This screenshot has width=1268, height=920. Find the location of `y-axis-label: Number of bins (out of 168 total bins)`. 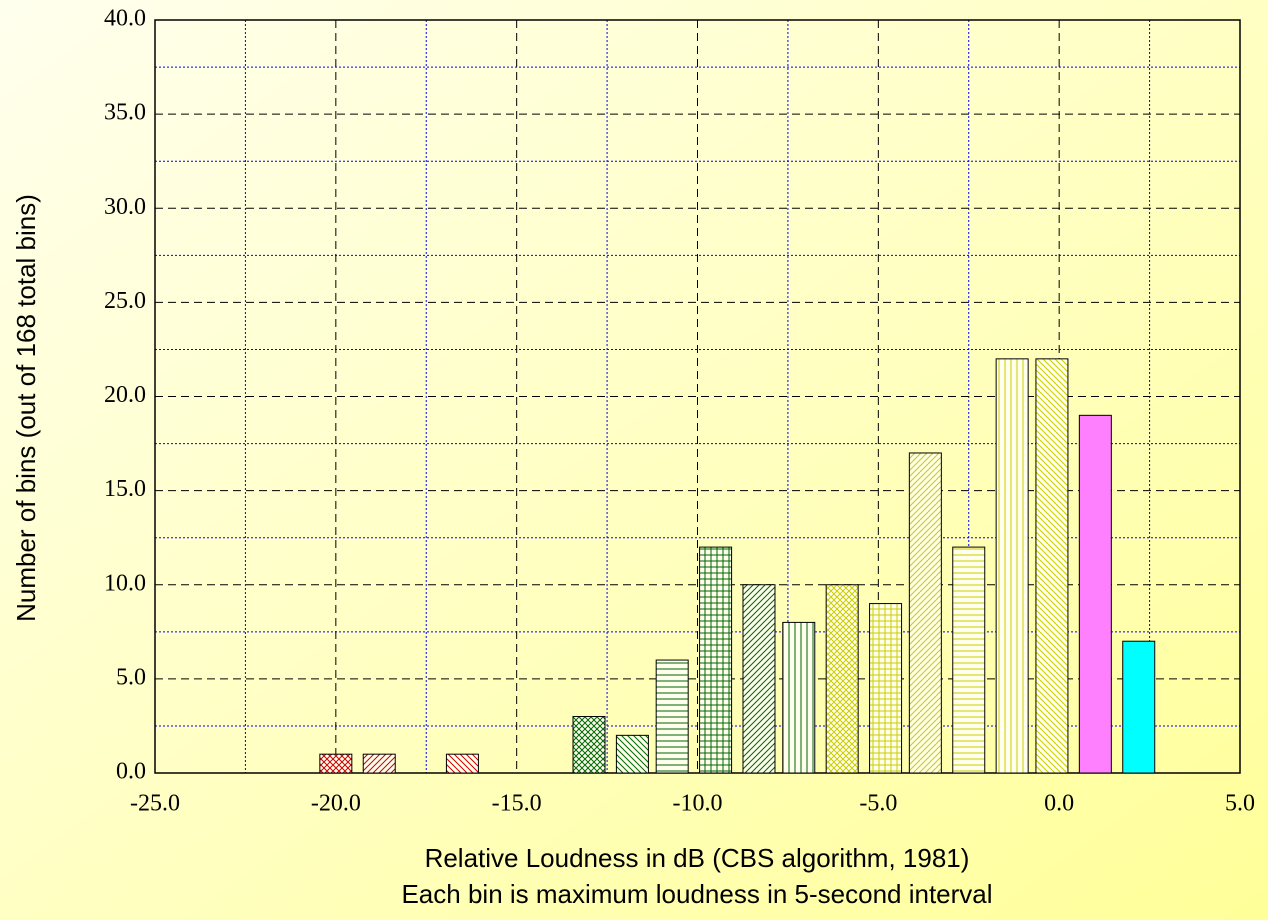

y-axis-label: Number of bins (out of 168 total bins) is located at coordinates (26, 408).